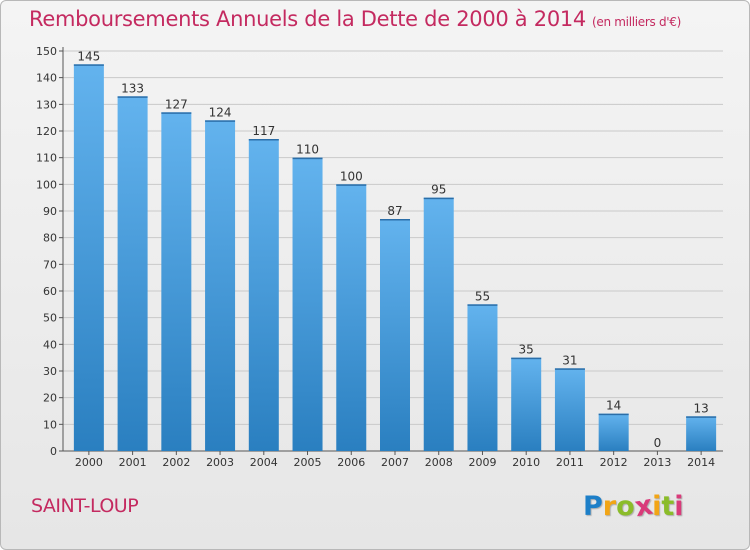 The width and height of the screenshot is (750, 550). Describe the element at coordinates (133, 462) in the screenshot. I see `x-tick-label: 2001` at that location.